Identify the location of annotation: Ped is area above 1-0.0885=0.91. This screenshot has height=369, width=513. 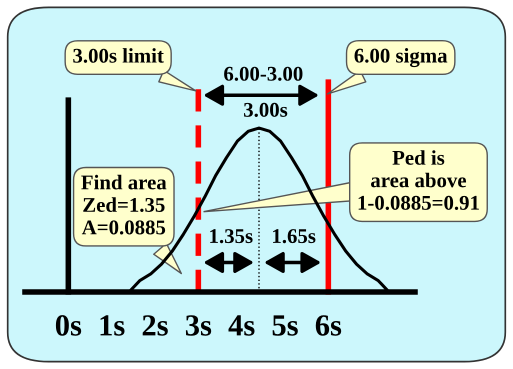
(418, 180).